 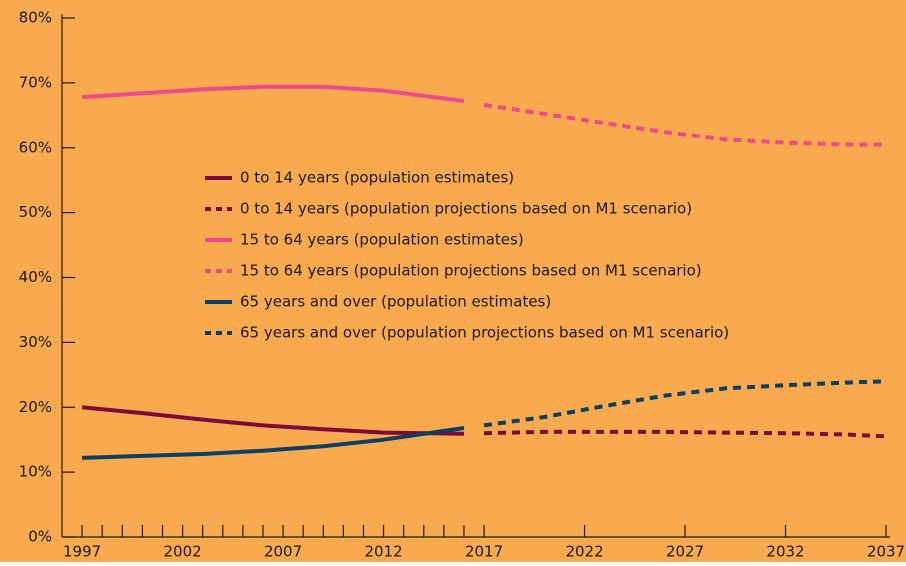 I want to click on x-tick-label: 2002, so click(x=182, y=552).